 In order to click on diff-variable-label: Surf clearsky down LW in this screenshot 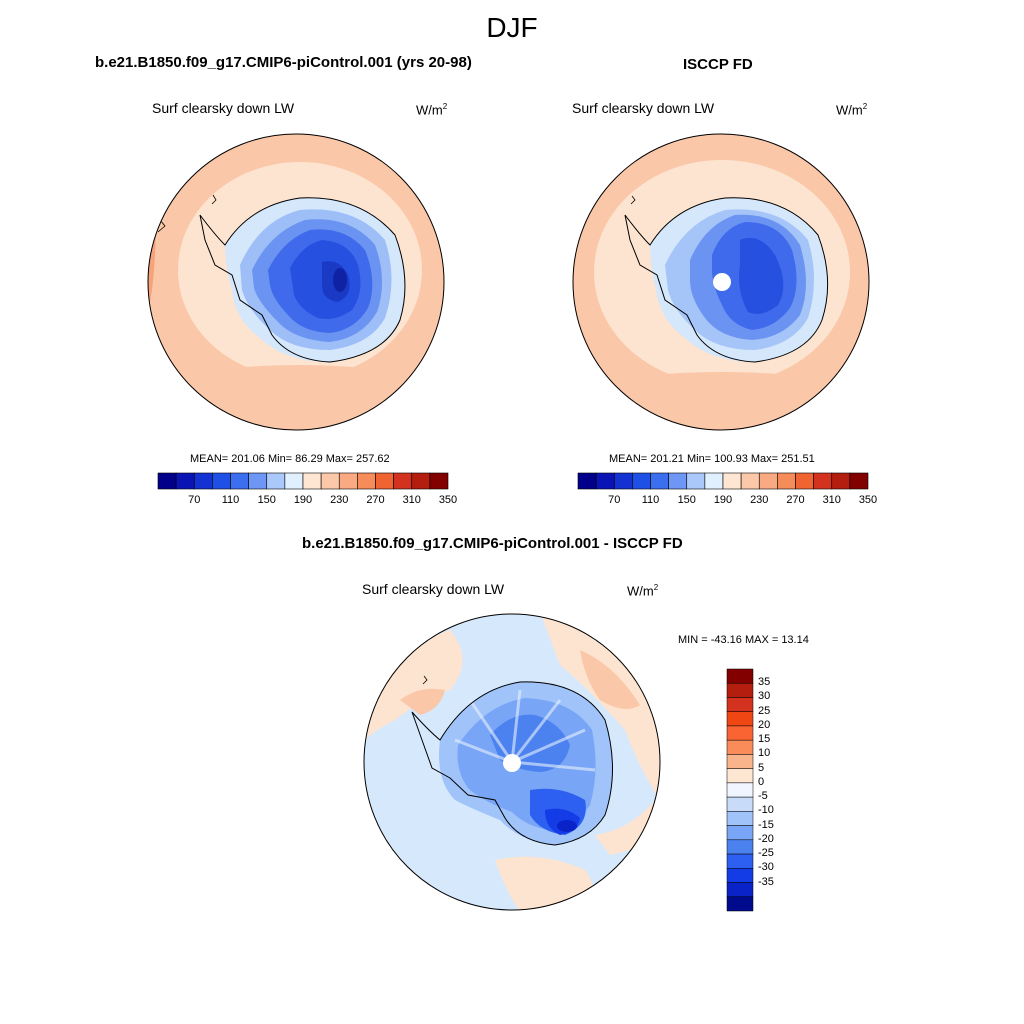, I will do `click(433, 589)`.